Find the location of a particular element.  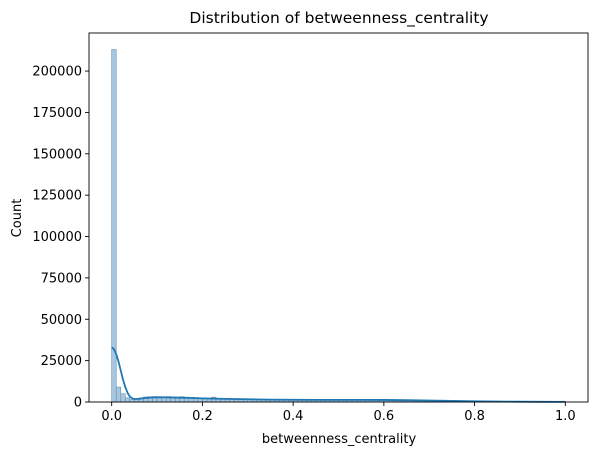

y-tick-label: 150000 is located at coordinates (57, 154).